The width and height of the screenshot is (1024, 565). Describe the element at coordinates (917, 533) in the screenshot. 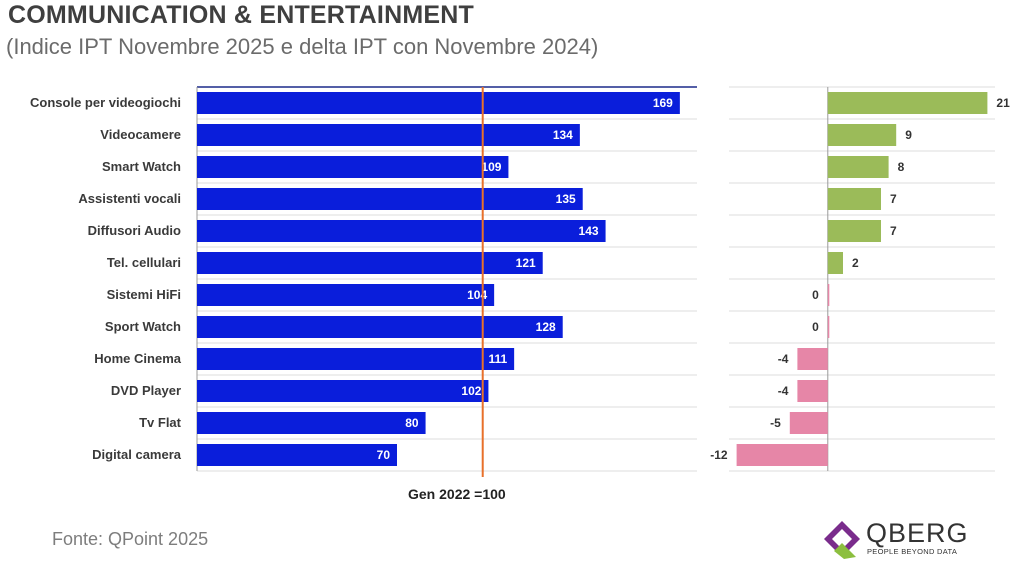

I see `logo-name: QBERG` at that location.